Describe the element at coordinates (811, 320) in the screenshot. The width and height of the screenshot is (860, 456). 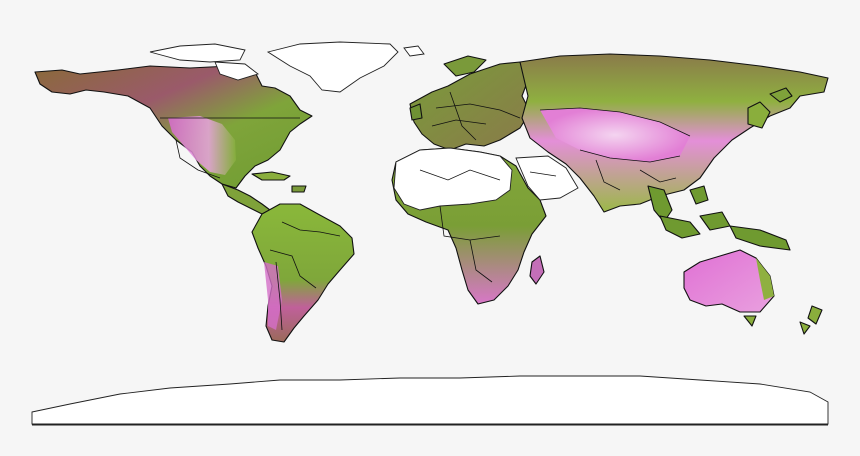
I see `new-zealand` at that location.